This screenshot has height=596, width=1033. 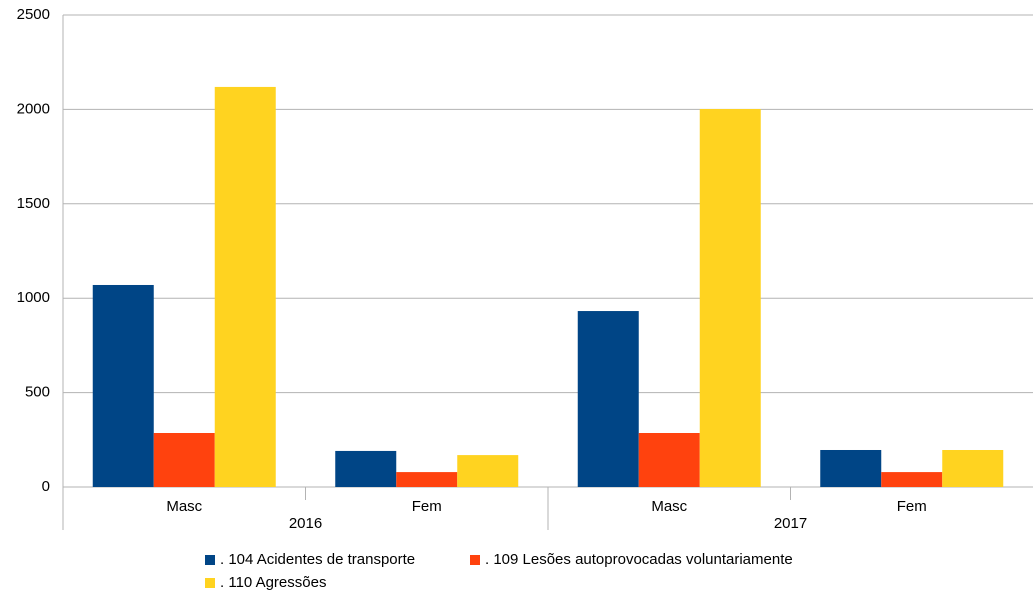 What do you see at coordinates (33, 297) in the screenshot?
I see `y-tick-label: 1000` at bounding box center [33, 297].